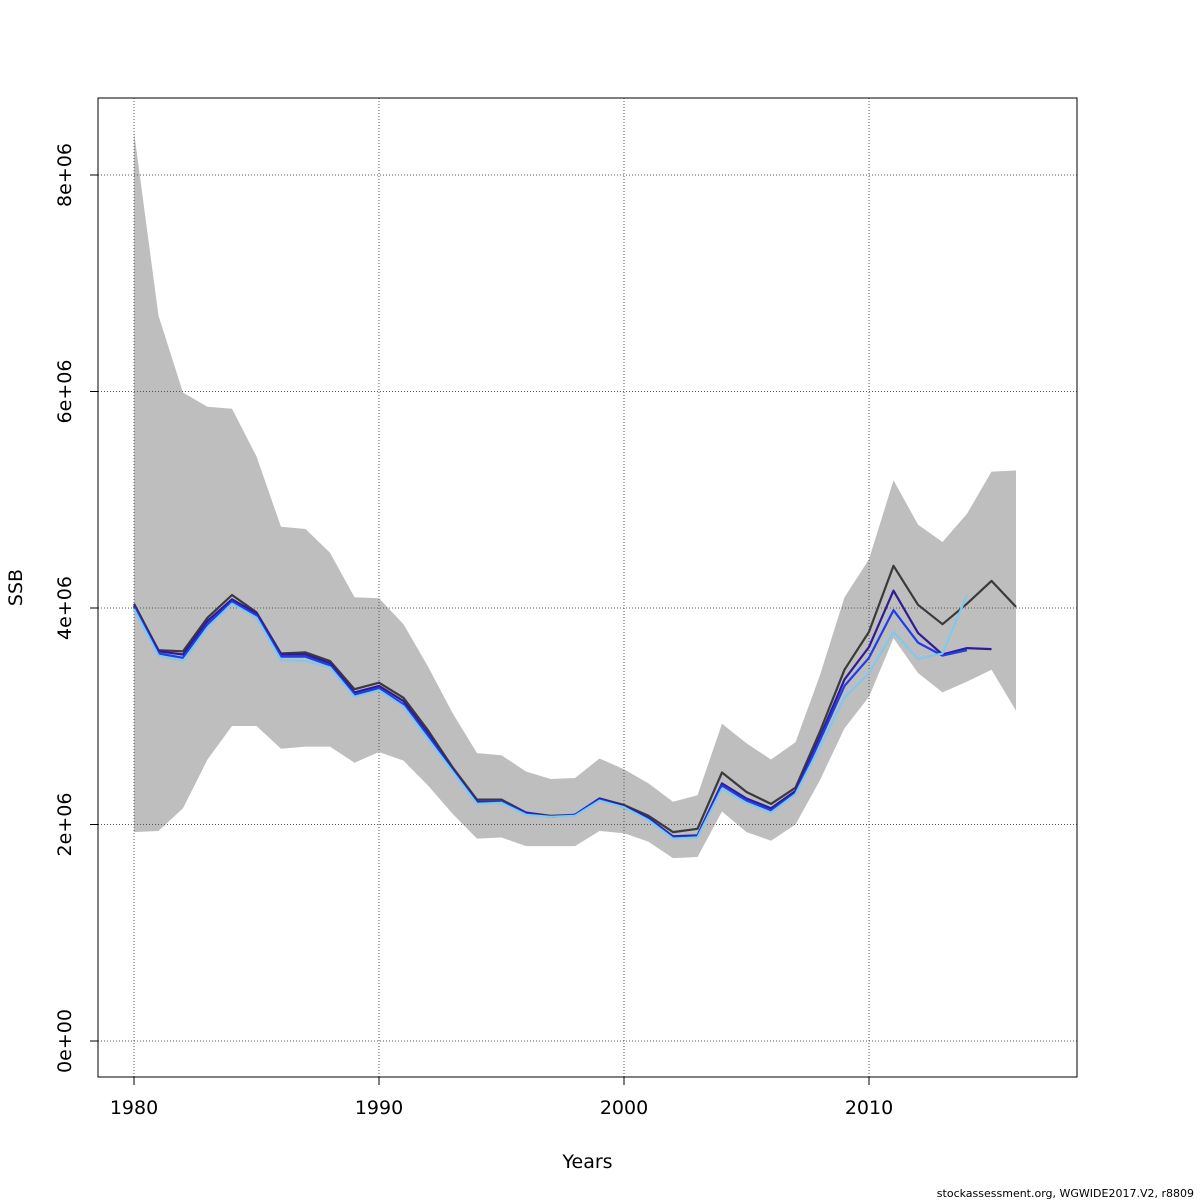 This screenshot has width=1200, height=1200. I want to click on y-tick-label: 8e+06, so click(65, 175).